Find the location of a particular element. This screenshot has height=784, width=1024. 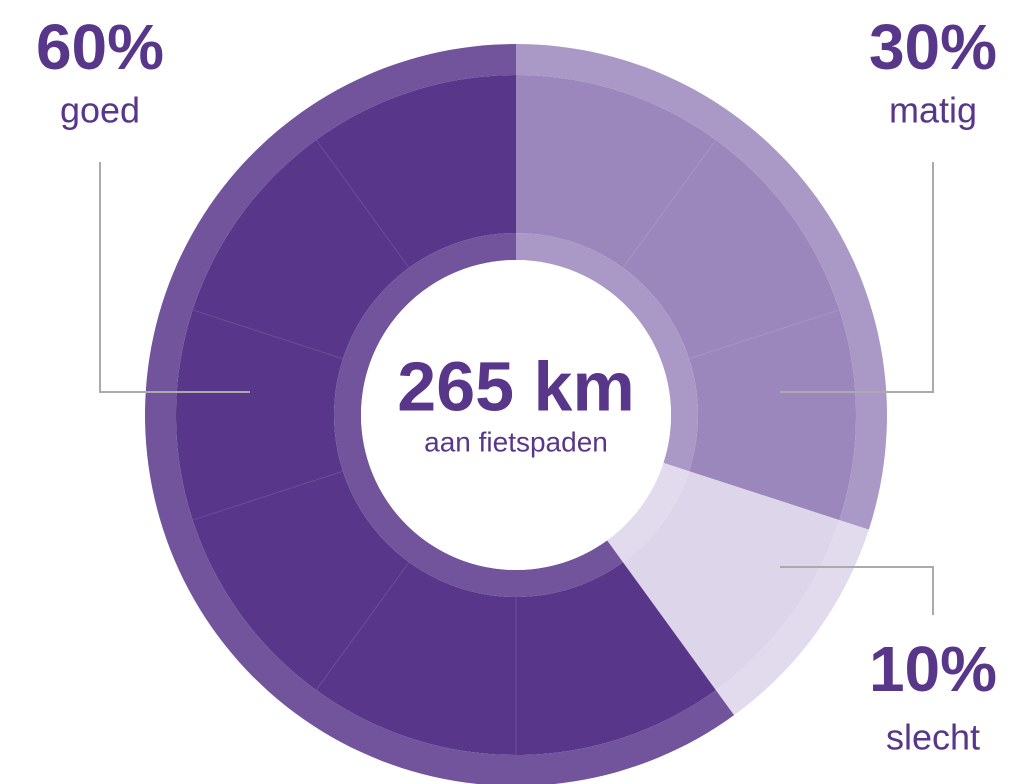

value-label: 10% is located at coordinates (933, 669).